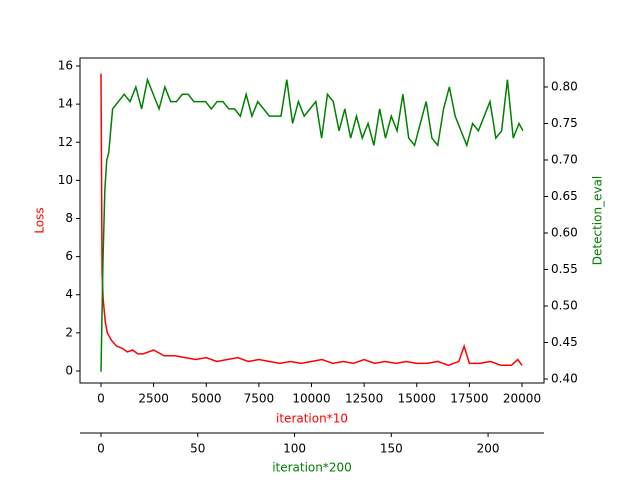  I want to click on y2-axis-label: Detection_eval, so click(598, 220).